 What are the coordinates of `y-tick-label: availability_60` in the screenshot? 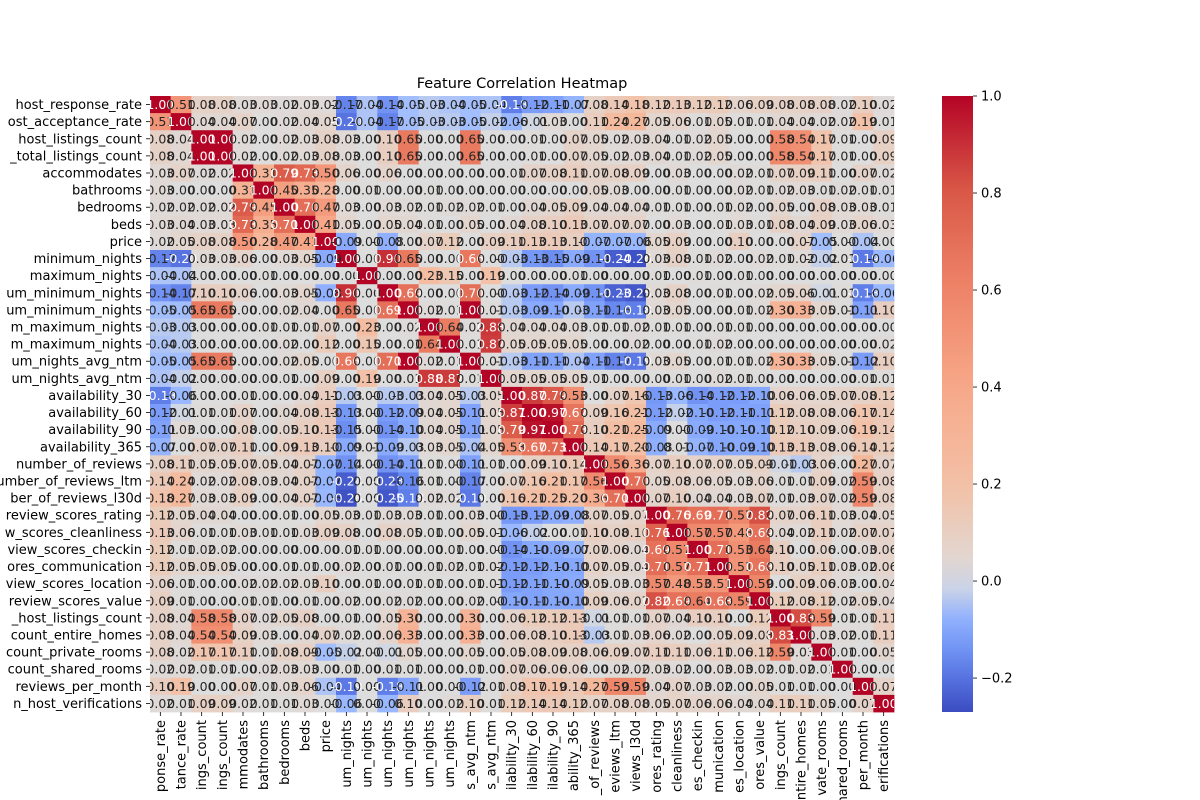 It's located at (95, 413).